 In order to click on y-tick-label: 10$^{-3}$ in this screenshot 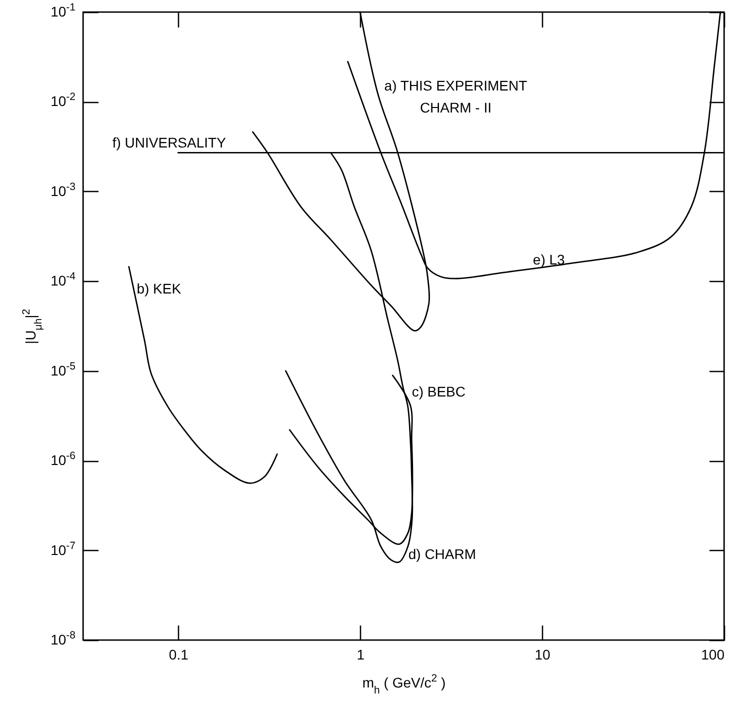, I will do `click(63, 189)`.